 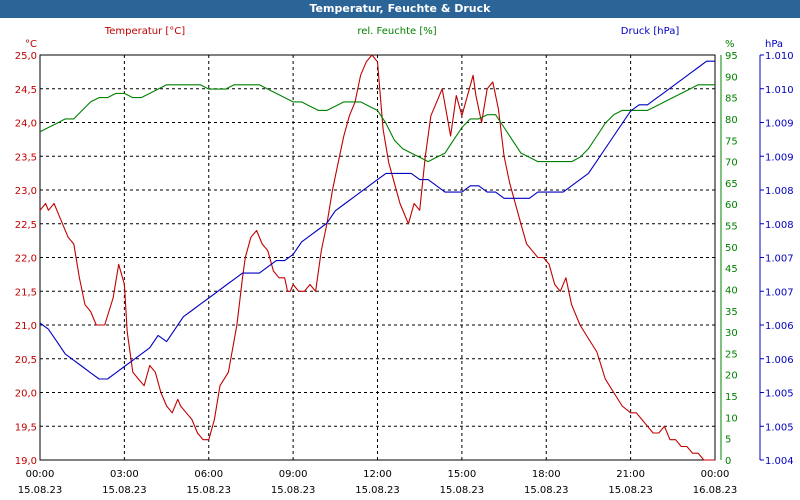 What do you see at coordinates (400, 9) in the screenshot?
I see `chart-title: Temperatur, Feuchte & Druck` at bounding box center [400, 9].